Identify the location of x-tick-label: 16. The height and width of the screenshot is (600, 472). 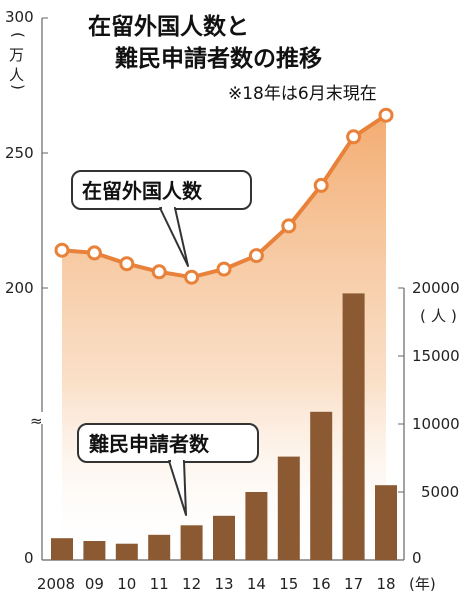
(321, 584).